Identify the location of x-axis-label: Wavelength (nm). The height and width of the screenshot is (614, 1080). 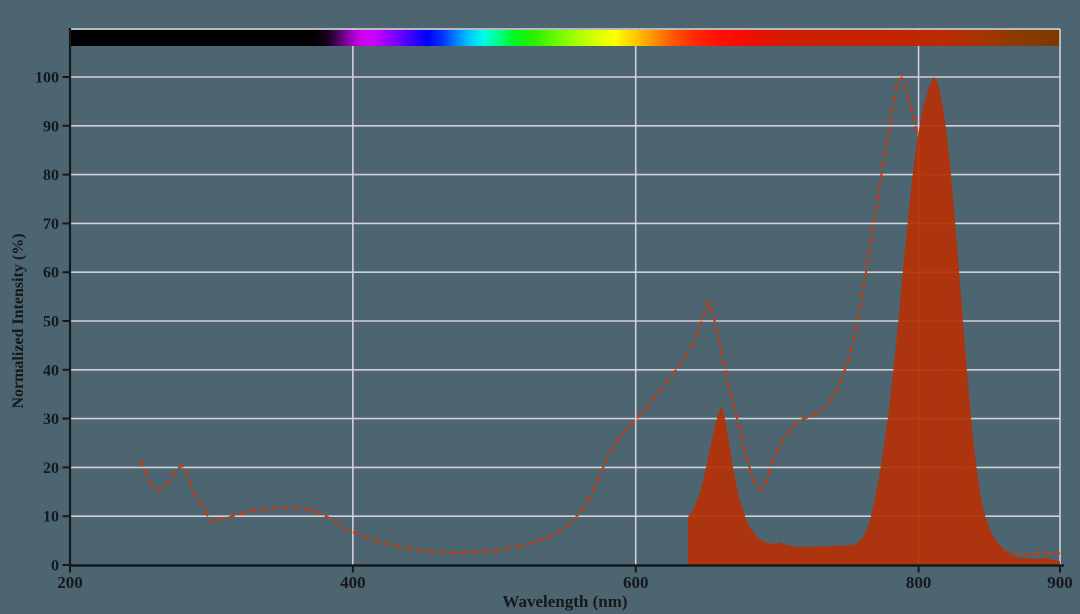
(564, 601).